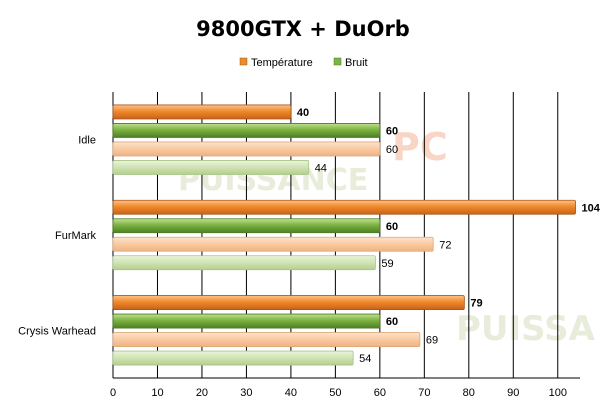 Image resolution: width=607 pixels, height=418 pixels. What do you see at coordinates (476, 304) in the screenshot?
I see `data-label: 79` at bounding box center [476, 304].